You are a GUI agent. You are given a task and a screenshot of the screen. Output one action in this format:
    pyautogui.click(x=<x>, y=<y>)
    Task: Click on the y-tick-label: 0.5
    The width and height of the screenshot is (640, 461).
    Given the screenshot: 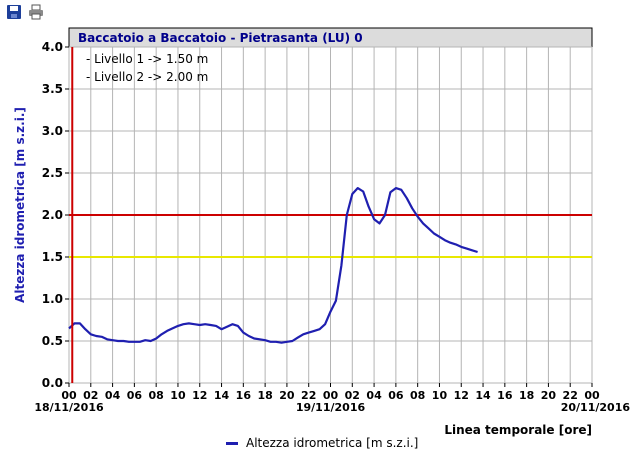 What is the action you would take?
    pyautogui.click(x=52, y=341)
    